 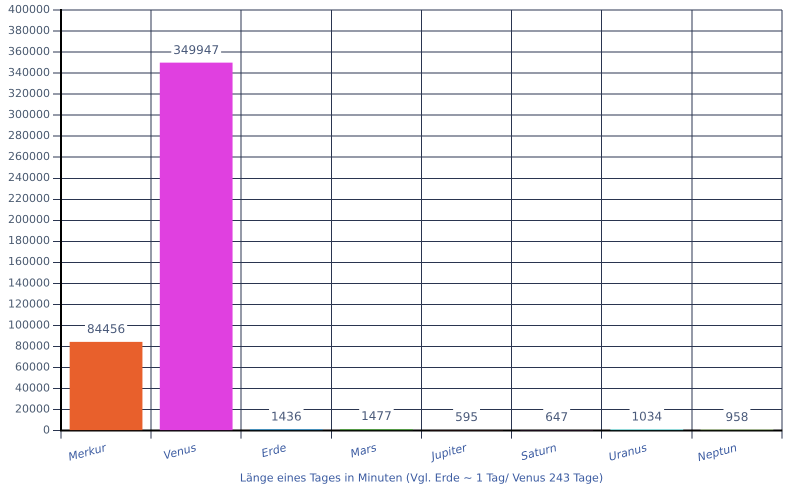 What do you see at coordinates (29, 199) in the screenshot?
I see `y-tick-label: 220000` at bounding box center [29, 199].